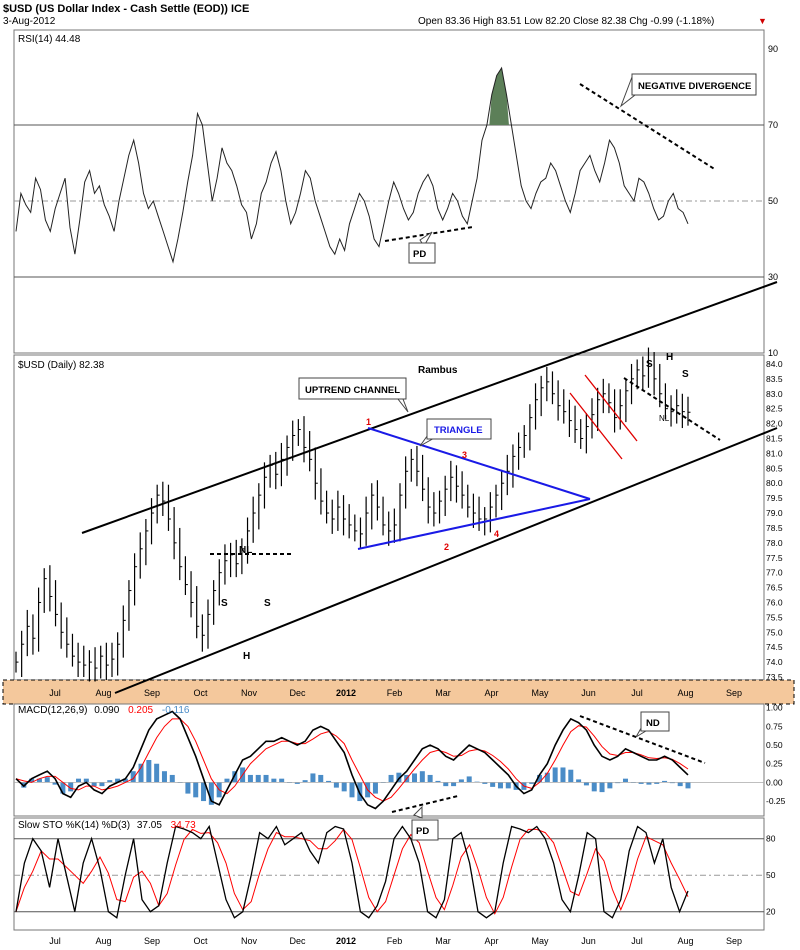 Image resolution: width=800 pixels, height=950 pixels. I want to click on rsi-label: RSI(14) 44.48, so click(49, 39).